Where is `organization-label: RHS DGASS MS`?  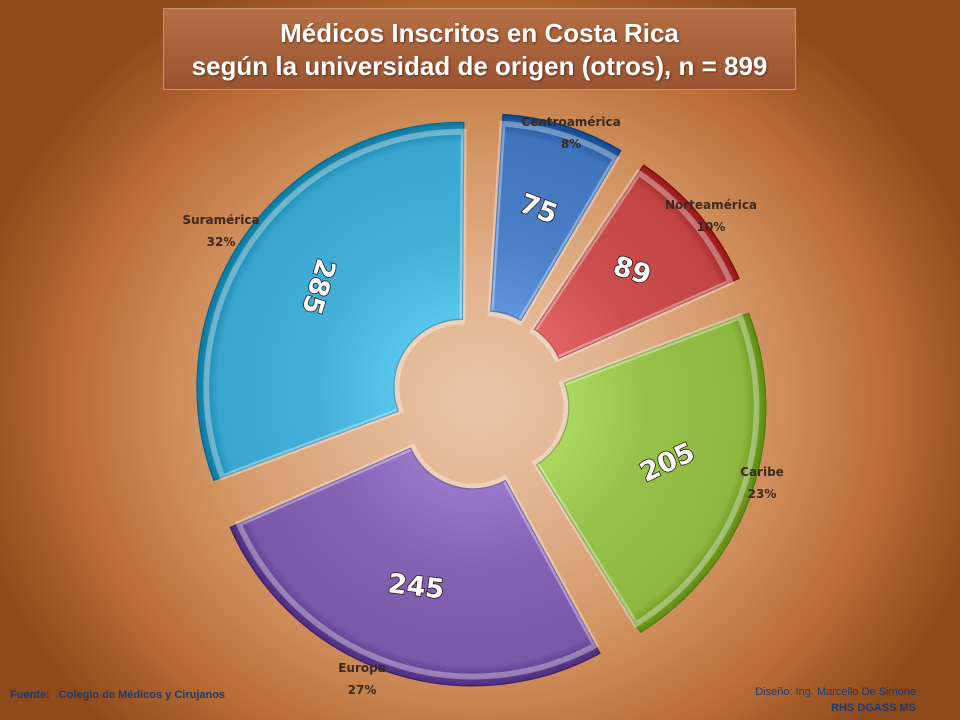
organization-label: RHS DGASS MS is located at coordinates (873, 708).